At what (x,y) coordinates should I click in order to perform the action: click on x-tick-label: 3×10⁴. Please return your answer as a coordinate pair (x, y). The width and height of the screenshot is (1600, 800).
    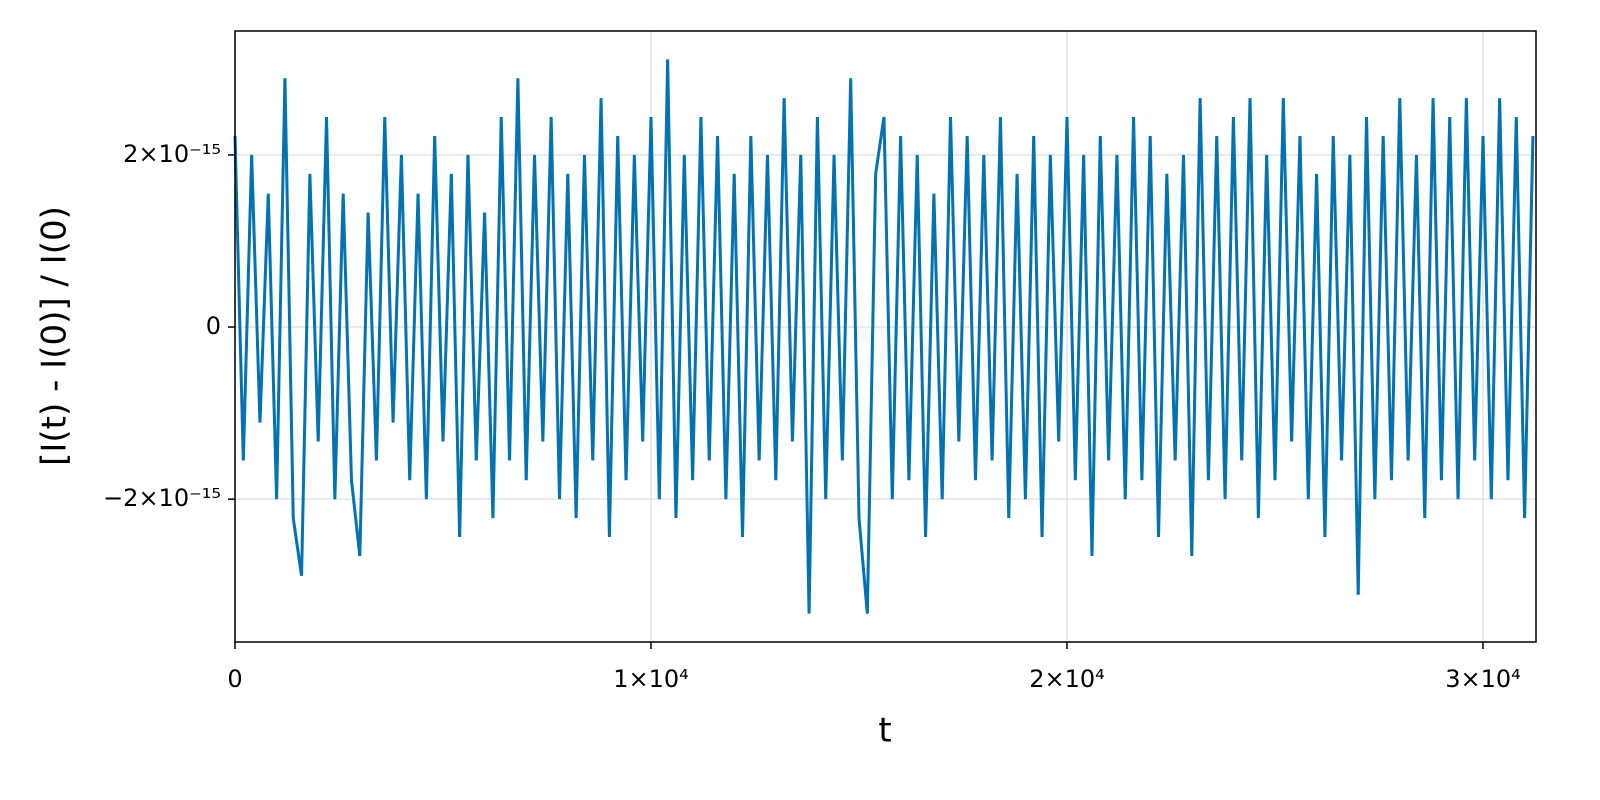
    Looking at the image, I should click on (1483, 679).